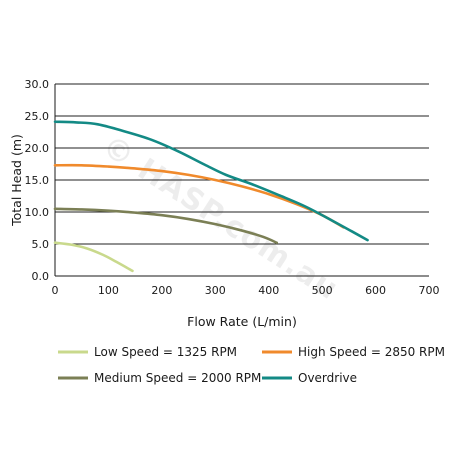 The image size is (460, 460). I want to click on legend-label-overdrive: Overdrive, so click(327, 378).